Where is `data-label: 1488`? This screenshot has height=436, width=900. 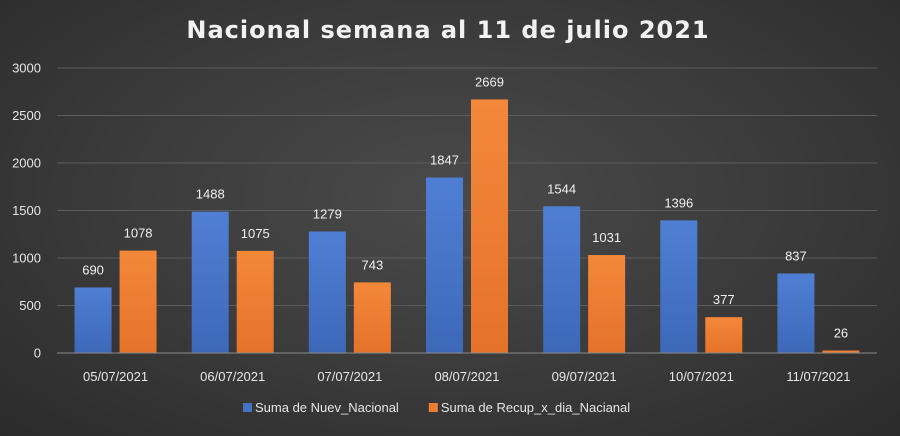 data-label: 1488 is located at coordinates (210, 194).